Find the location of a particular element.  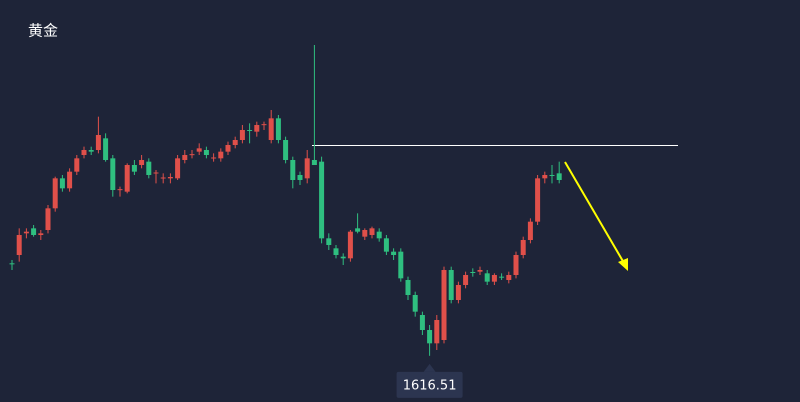

low-price-label: 1616.51 is located at coordinates (430, 385).